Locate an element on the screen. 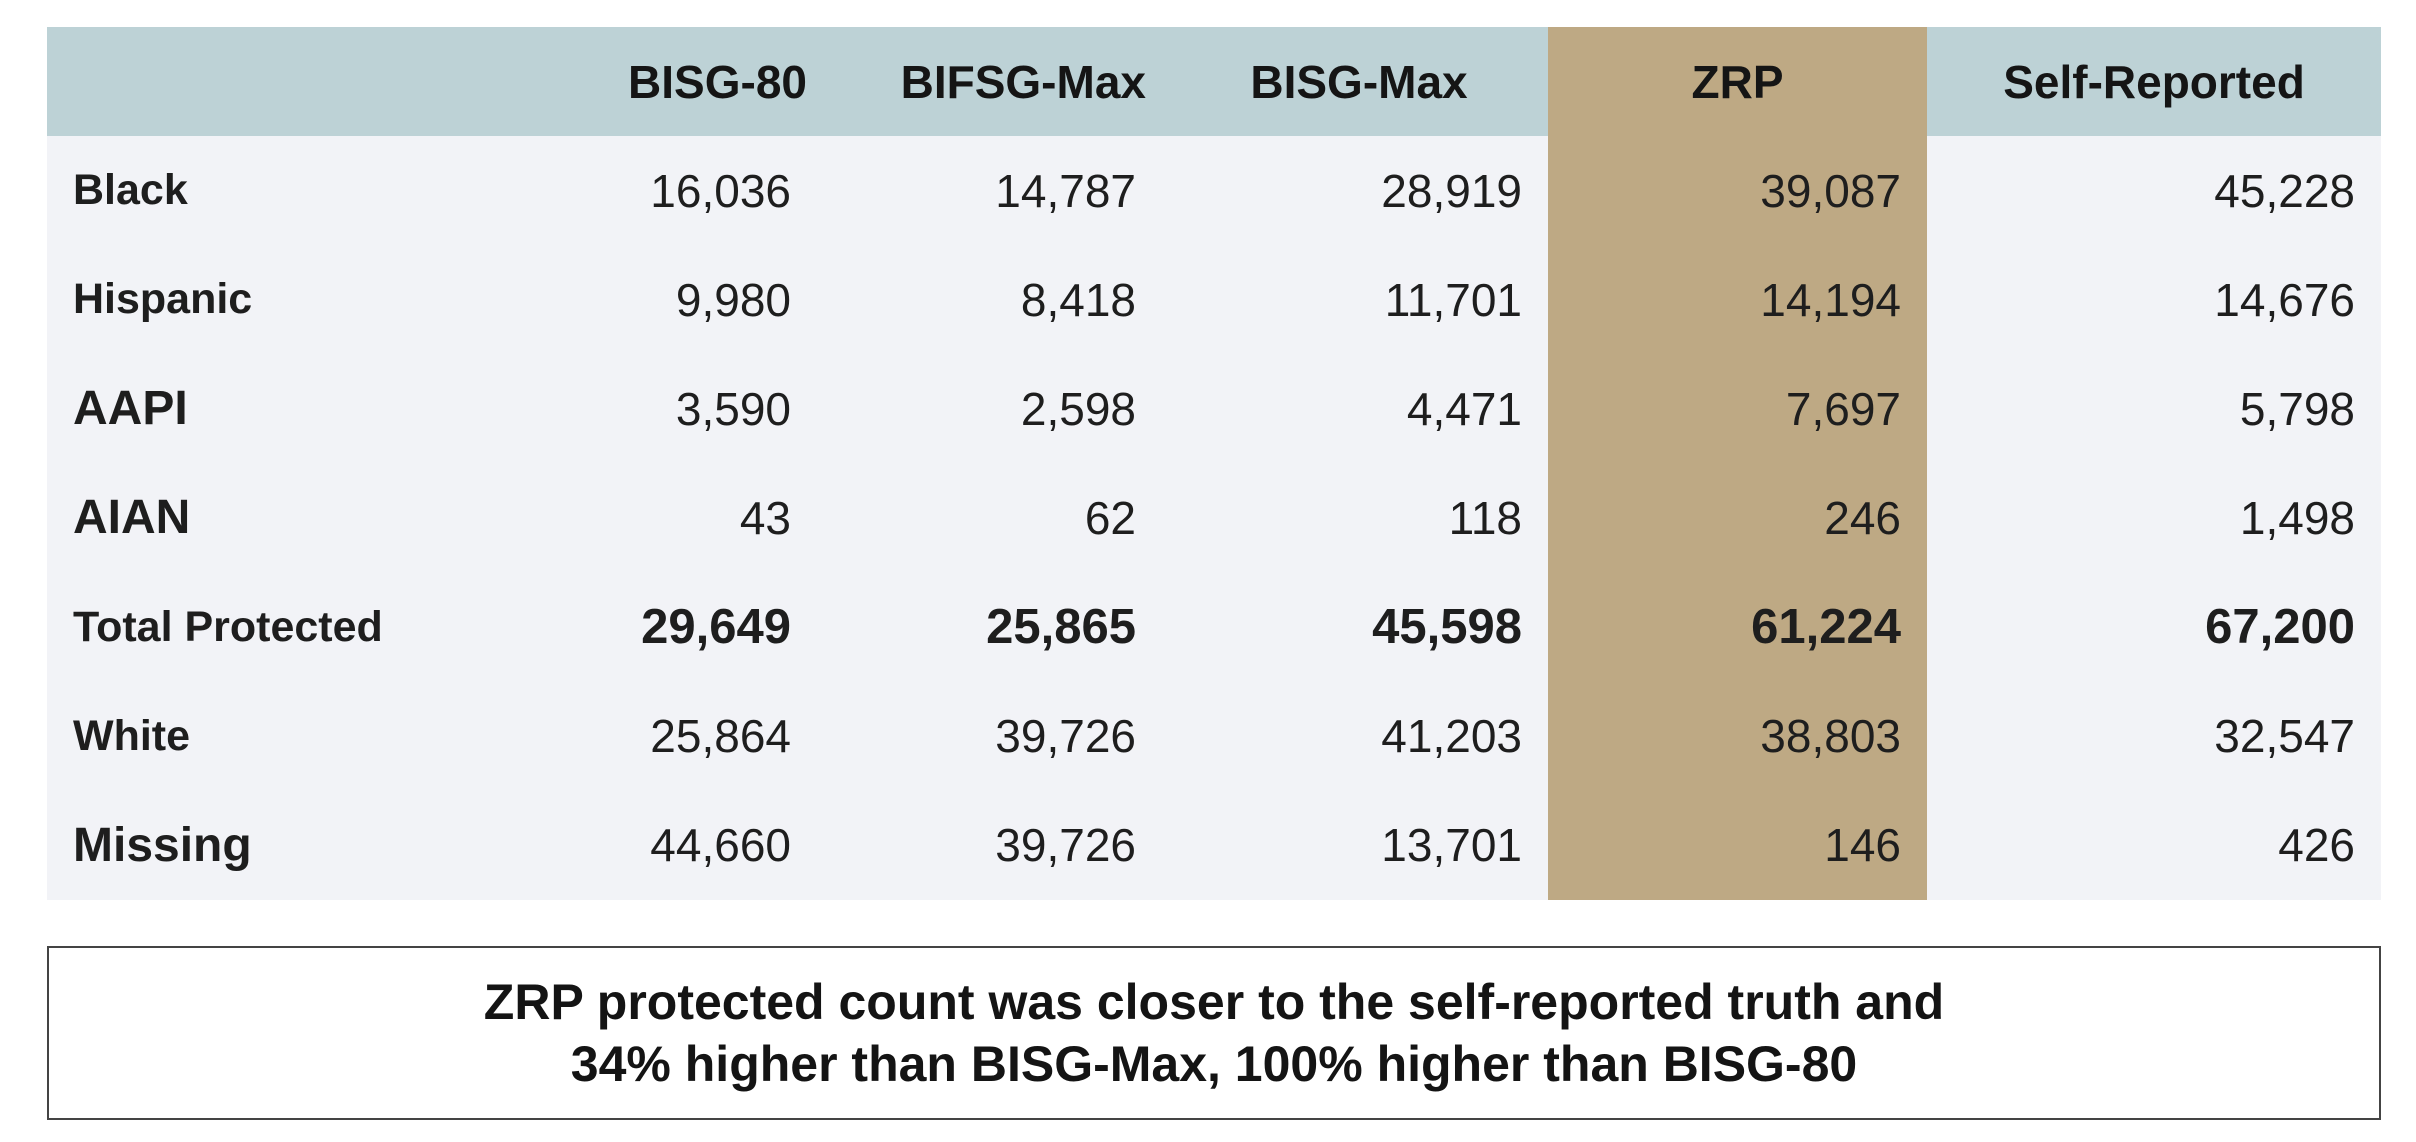 This screenshot has width=2416, height=1142. cell-bisg-max: 13,701 is located at coordinates (1451, 845).